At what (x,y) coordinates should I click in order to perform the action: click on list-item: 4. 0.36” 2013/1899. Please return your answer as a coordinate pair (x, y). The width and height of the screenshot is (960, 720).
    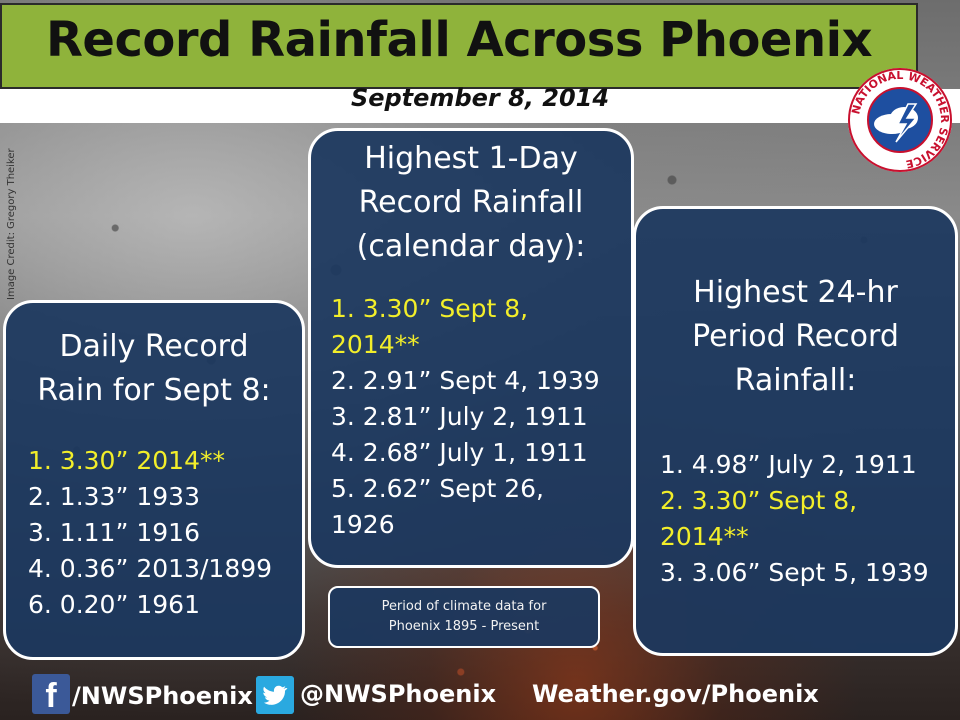
    Looking at the image, I should click on (150, 568).